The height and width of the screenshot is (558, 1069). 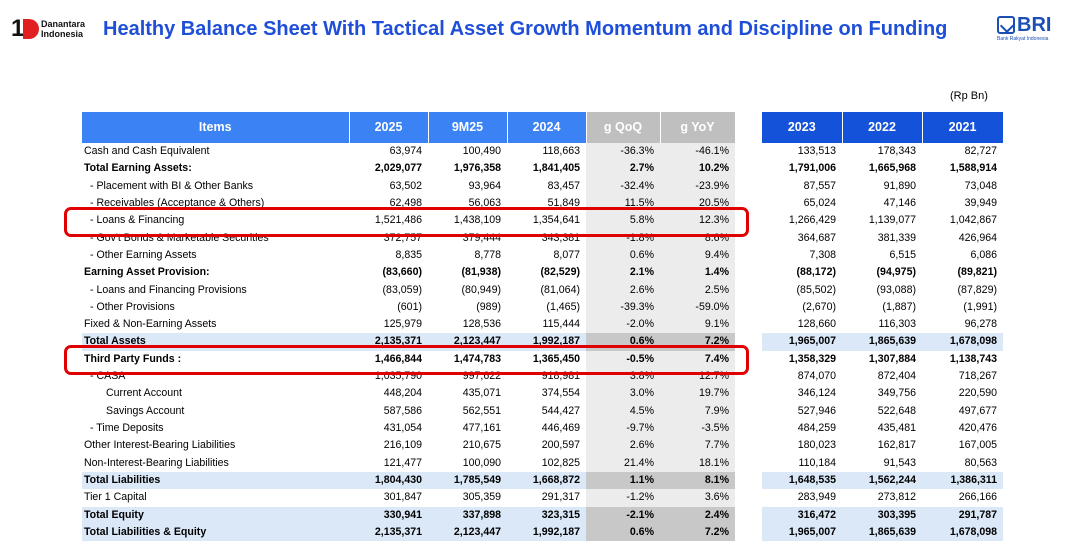 I want to click on cell-value: (94,975), so click(x=896, y=272).